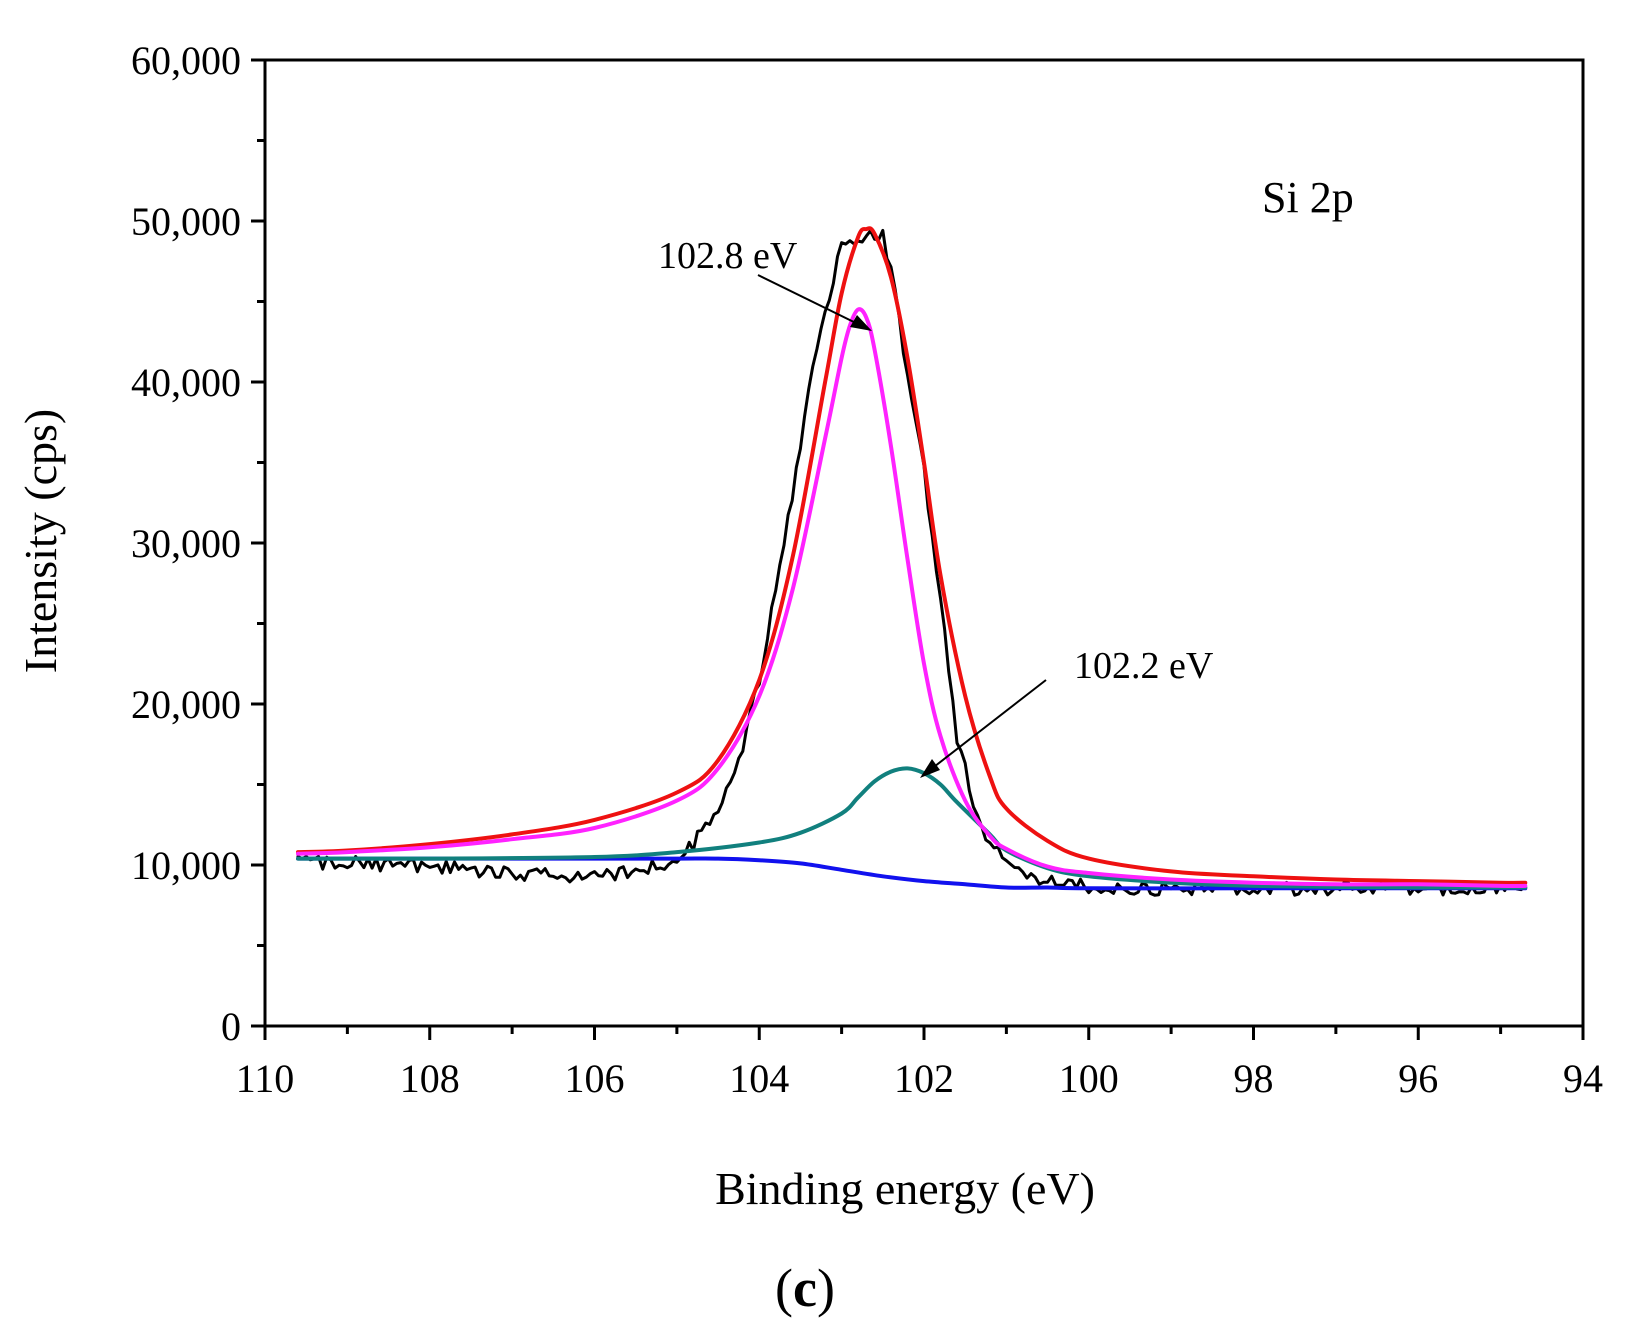  What do you see at coordinates (924, 1078) in the screenshot?
I see `x-tick-label: 102` at bounding box center [924, 1078].